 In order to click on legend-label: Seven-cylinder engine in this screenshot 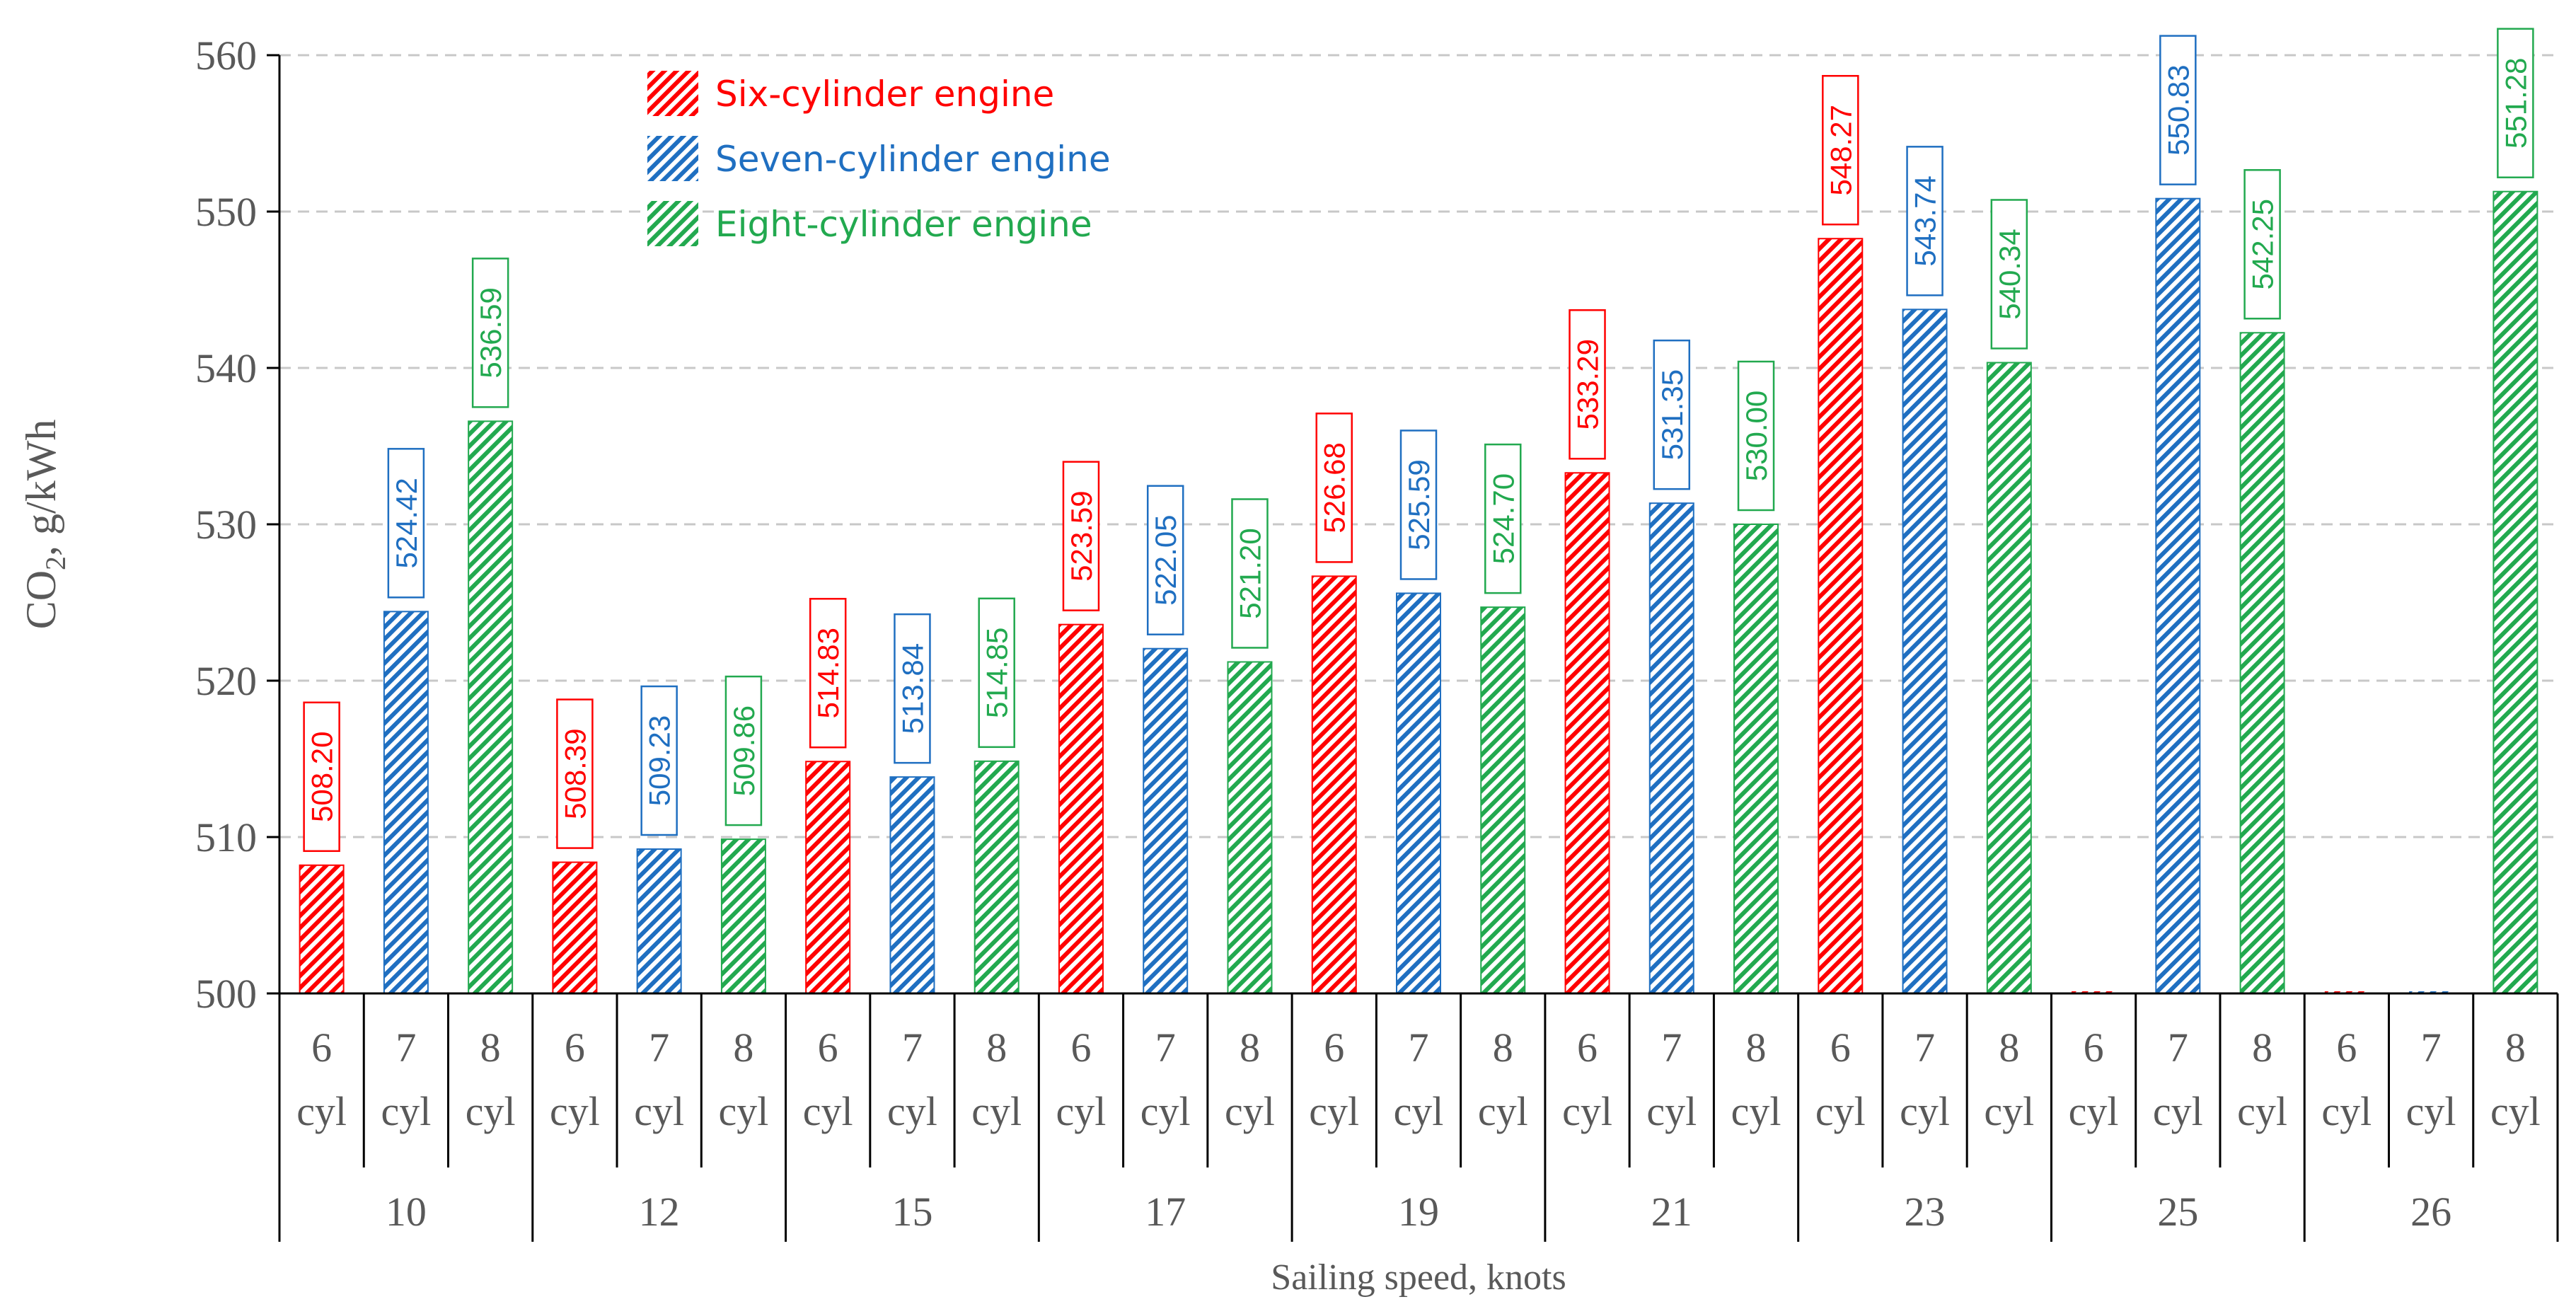, I will do `click(913, 159)`.